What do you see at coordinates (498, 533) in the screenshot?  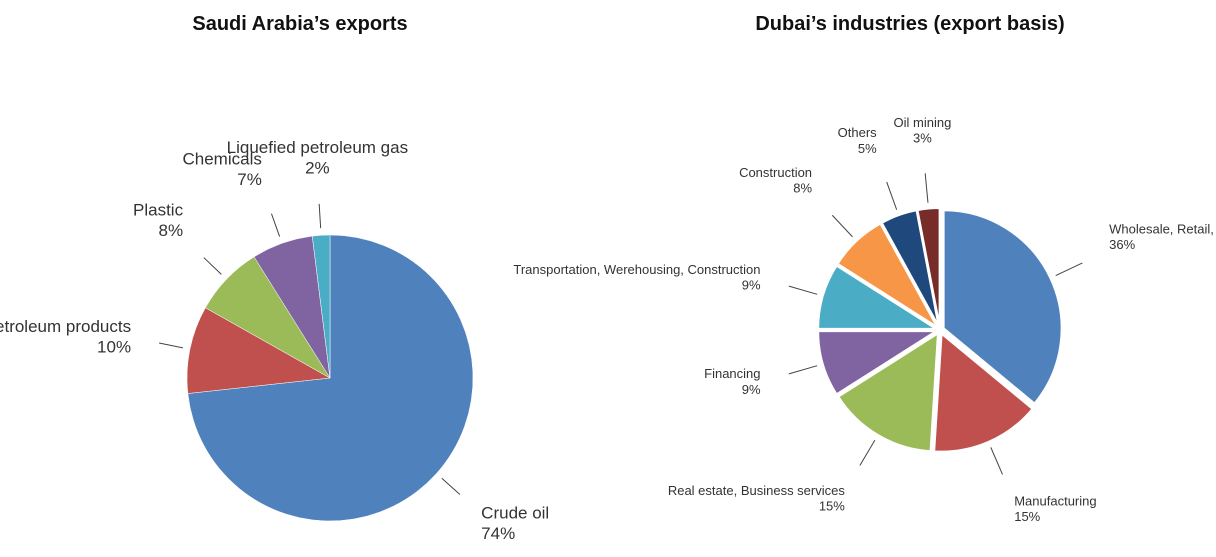 I see `slice-value-label: 74%` at bounding box center [498, 533].